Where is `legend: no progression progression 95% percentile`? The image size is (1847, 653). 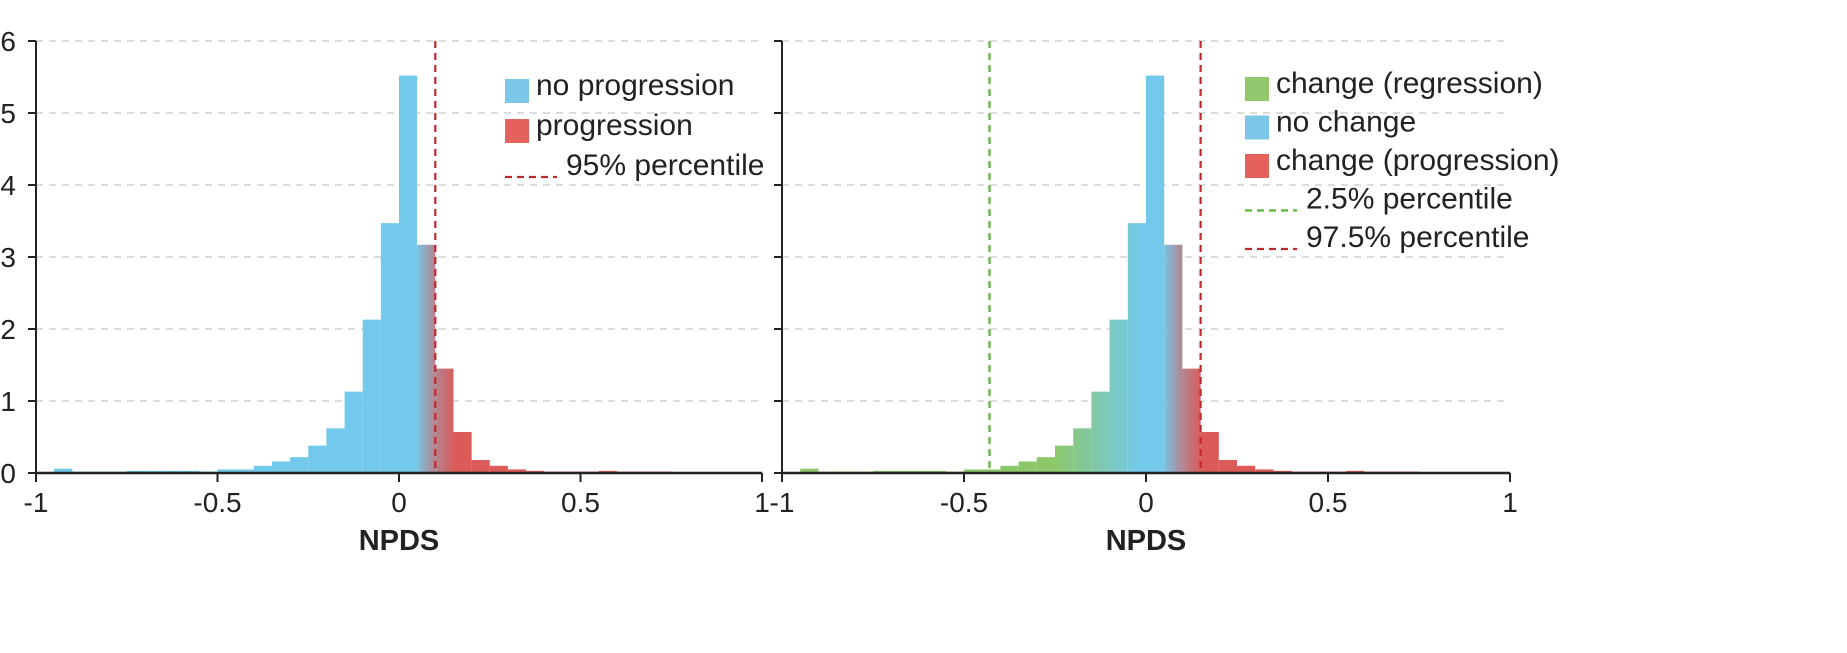
legend: no progression progression 95% percentile is located at coordinates (634, 125).